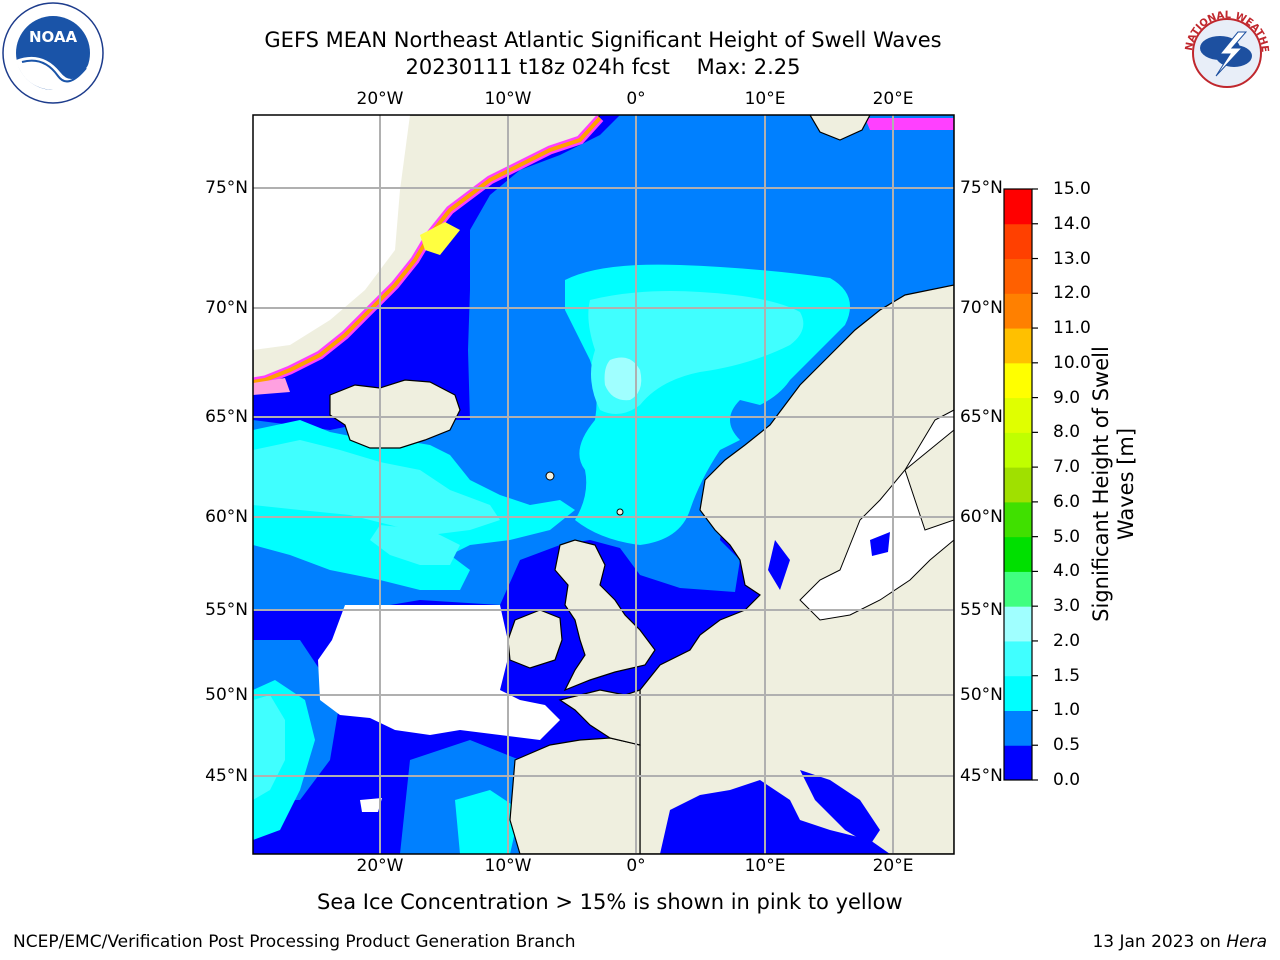 The height and width of the screenshot is (960, 1280). Describe the element at coordinates (796, 569) in the screenshot. I see `scandinavia-land` at that location.